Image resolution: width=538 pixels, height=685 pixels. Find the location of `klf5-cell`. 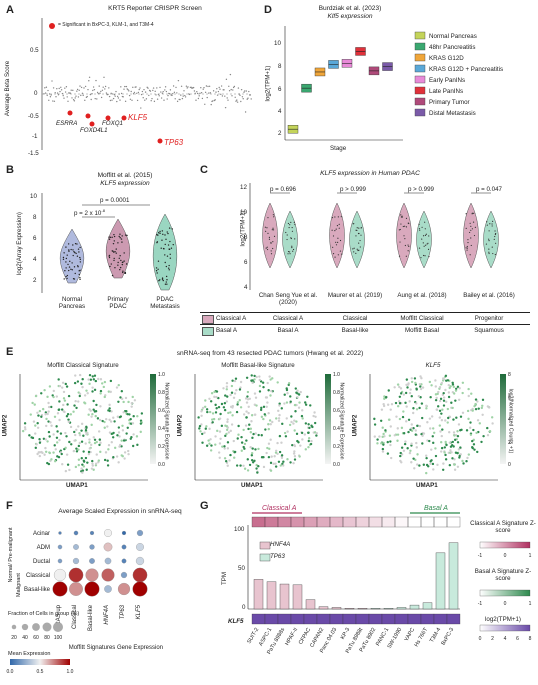

klf5-cell is located at coordinates (336, 619).